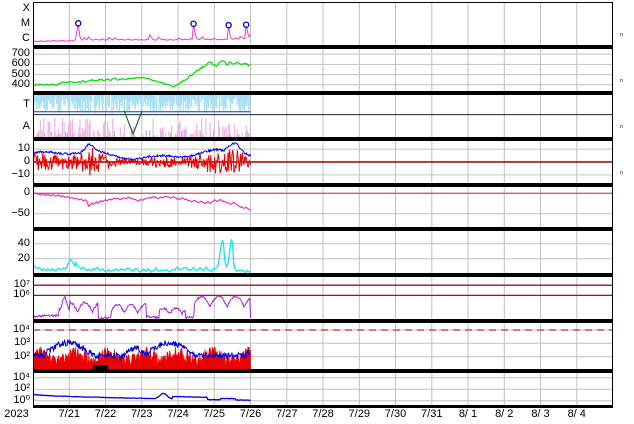 This screenshot has height=424, width=634. Describe the element at coordinates (69, 414) in the screenshot. I see `x-tick-0: 7/21` at that location.